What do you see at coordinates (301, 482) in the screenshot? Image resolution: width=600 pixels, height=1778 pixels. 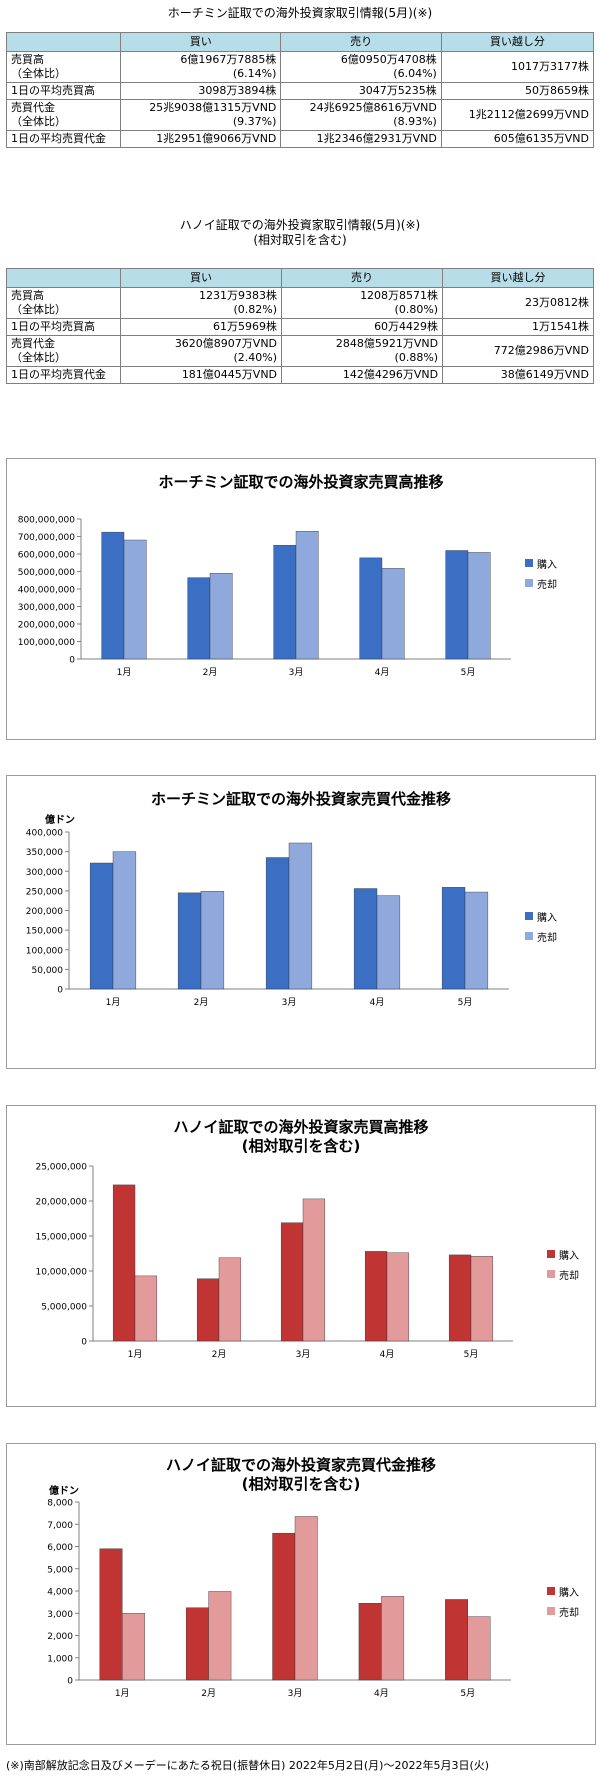 I see `chart-title: ホーチミン証取での海外投資家売買高推移` at bounding box center [301, 482].